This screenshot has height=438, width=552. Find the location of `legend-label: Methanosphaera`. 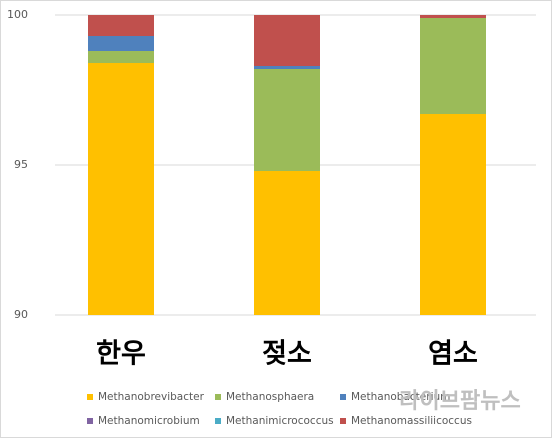

legend-label: Methanosphaera is located at coordinates (270, 397).